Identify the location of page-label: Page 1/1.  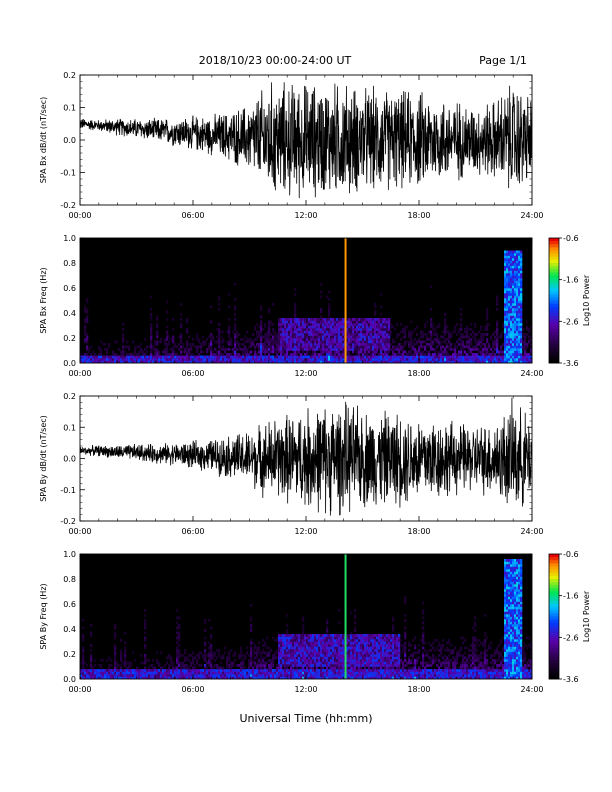
(503, 60).